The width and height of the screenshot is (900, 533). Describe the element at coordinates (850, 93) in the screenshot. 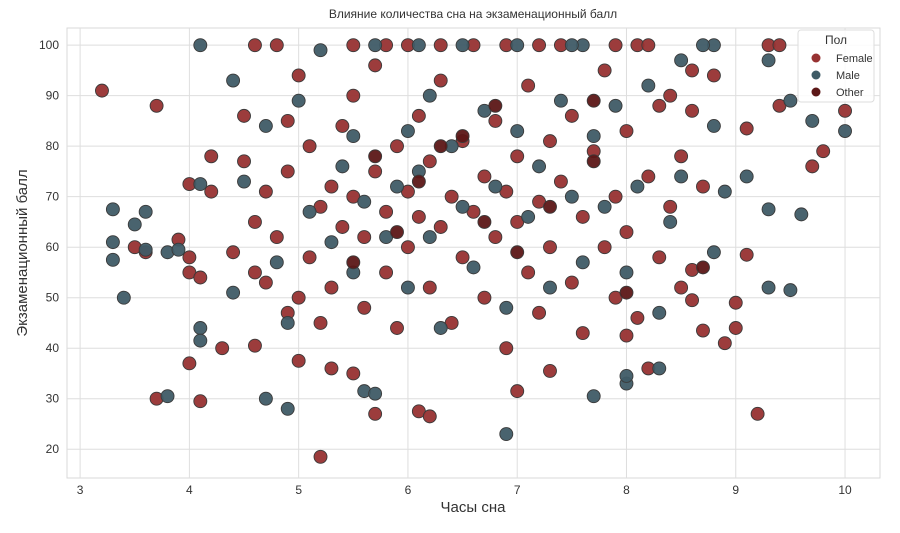

I see `legend-label-other: Other` at that location.